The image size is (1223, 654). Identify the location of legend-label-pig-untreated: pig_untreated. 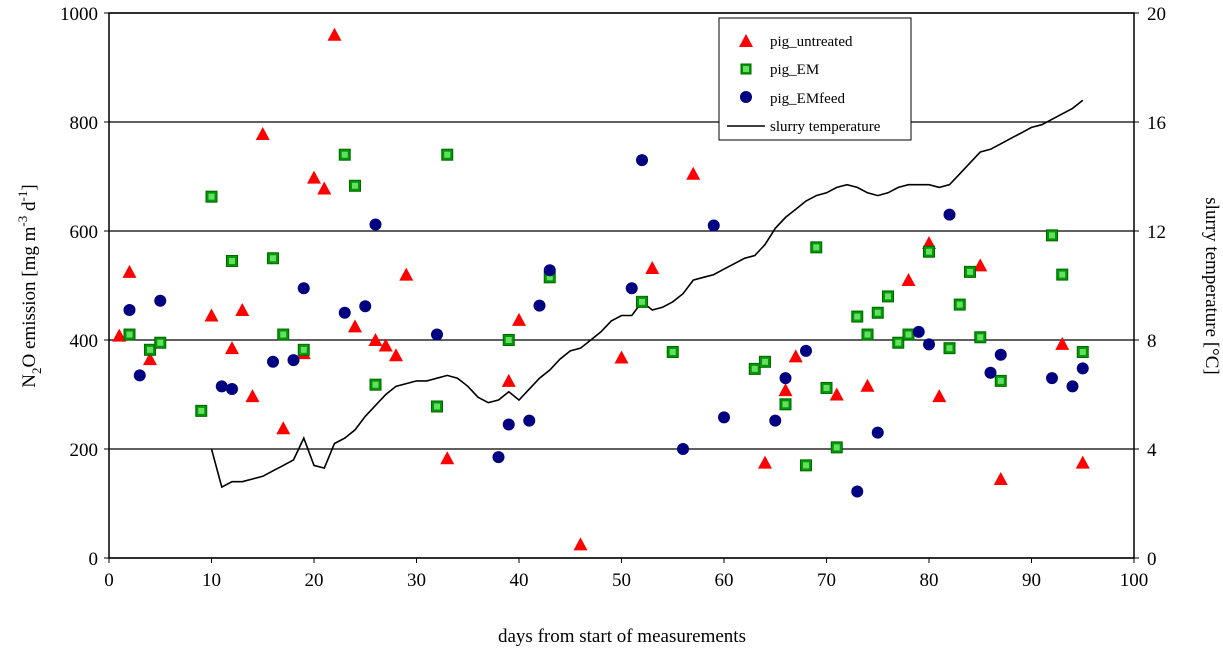
(811, 42).